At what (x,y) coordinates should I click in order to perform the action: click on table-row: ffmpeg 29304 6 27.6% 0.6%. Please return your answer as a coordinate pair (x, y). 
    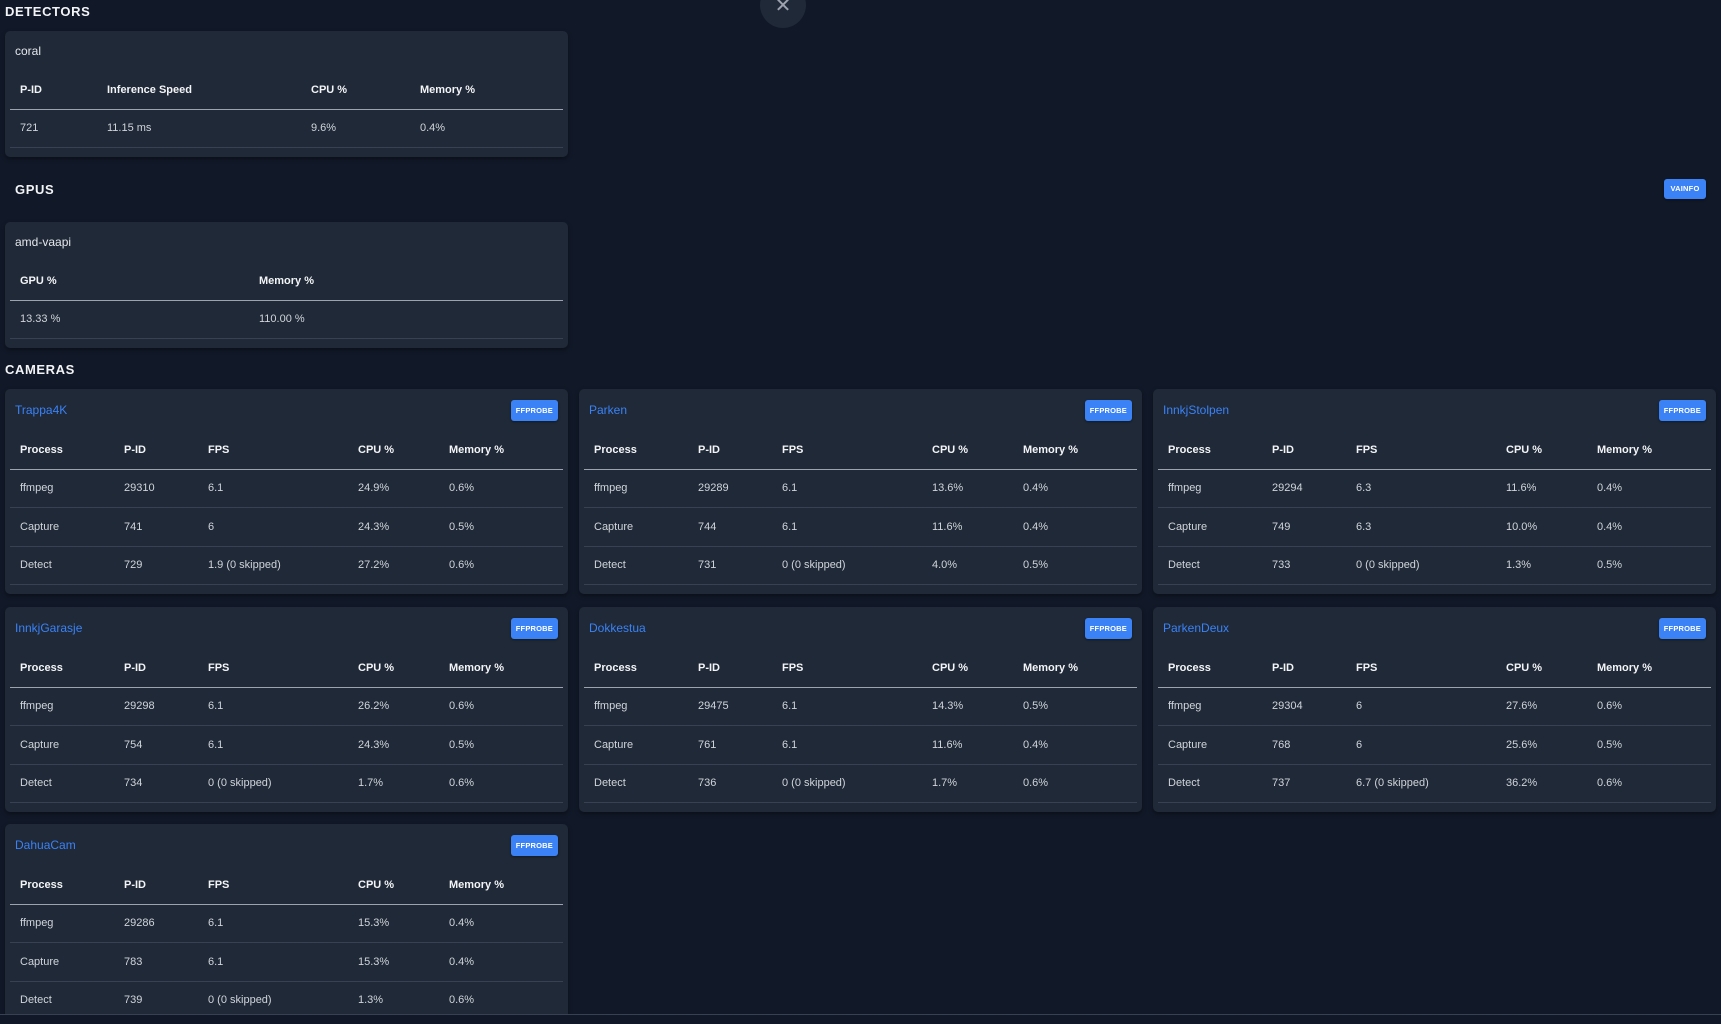
    Looking at the image, I should click on (1434, 706).